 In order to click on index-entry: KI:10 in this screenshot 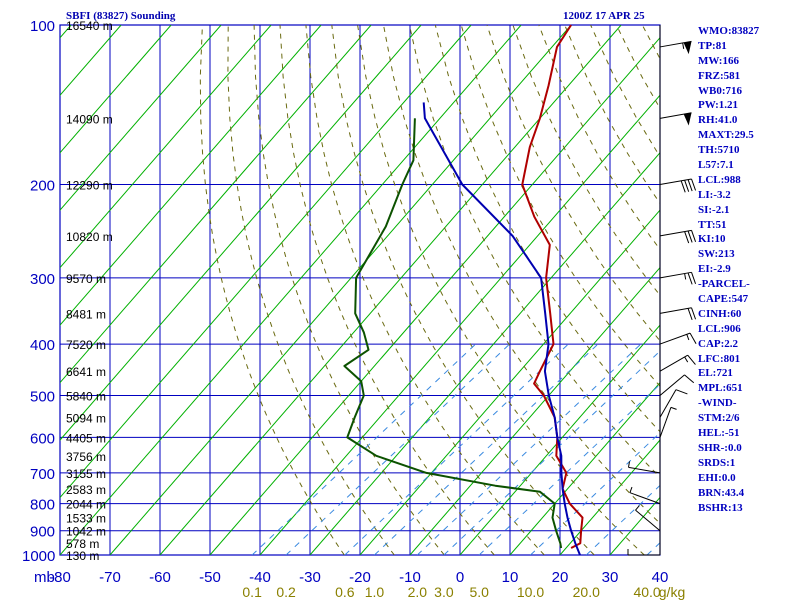, I will do `click(712, 239)`.